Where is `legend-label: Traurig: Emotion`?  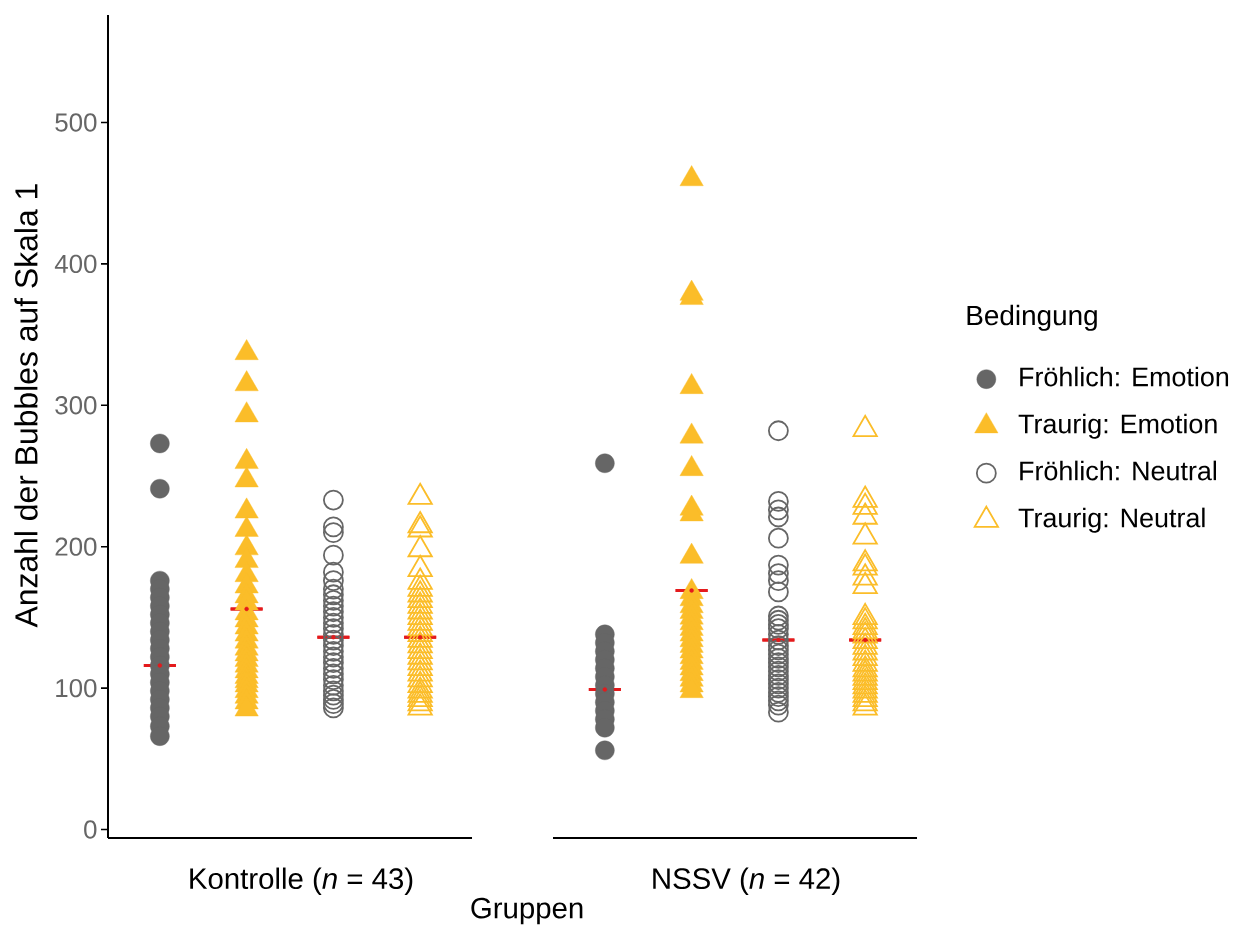 legend-label: Traurig: Emotion is located at coordinates (1117, 426).